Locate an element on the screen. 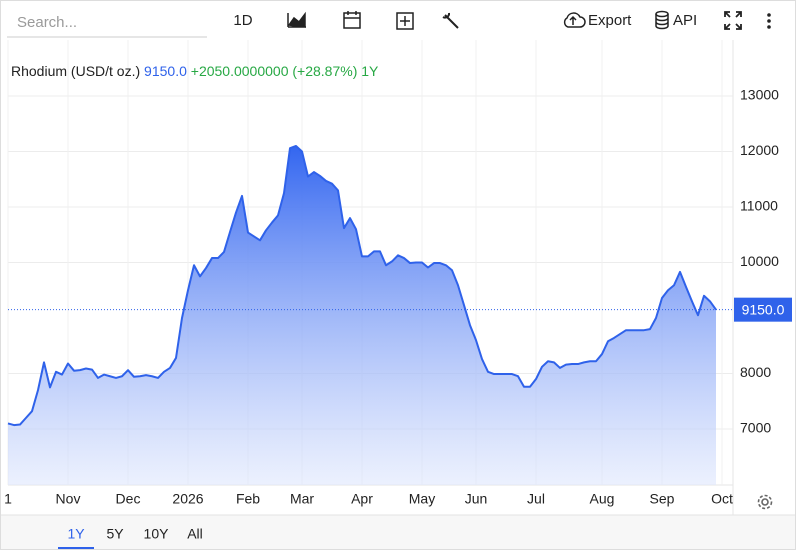 The width and height of the screenshot is (796, 555). x-tick-label: Aug is located at coordinates (602, 499).